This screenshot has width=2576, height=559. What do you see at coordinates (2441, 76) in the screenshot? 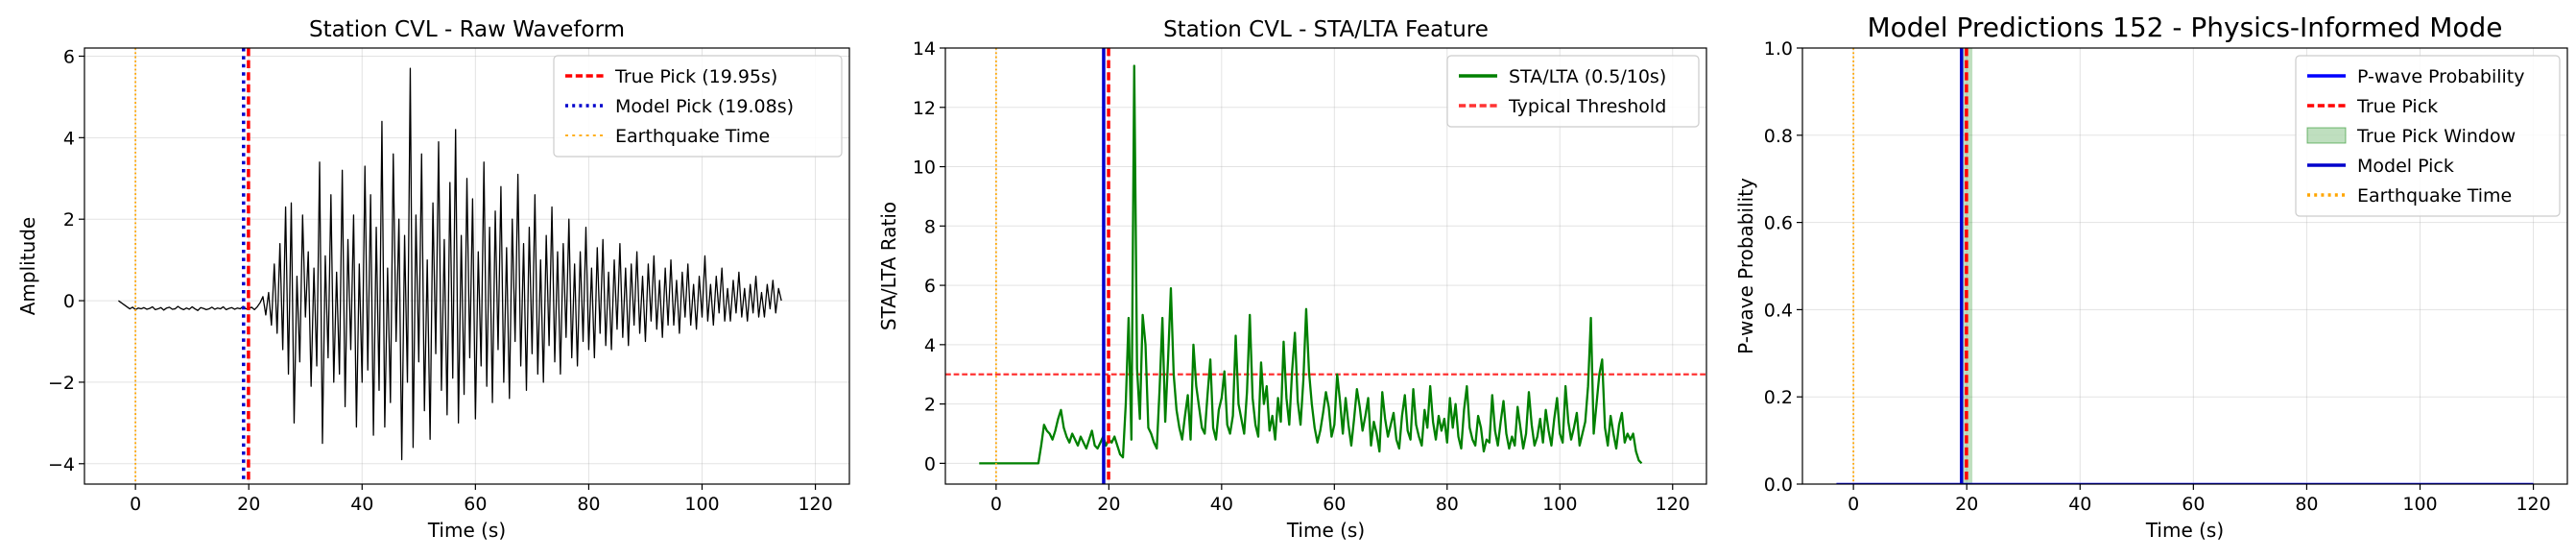
I see `legend-label: P-wave Probability` at bounding box center [2441, 76].